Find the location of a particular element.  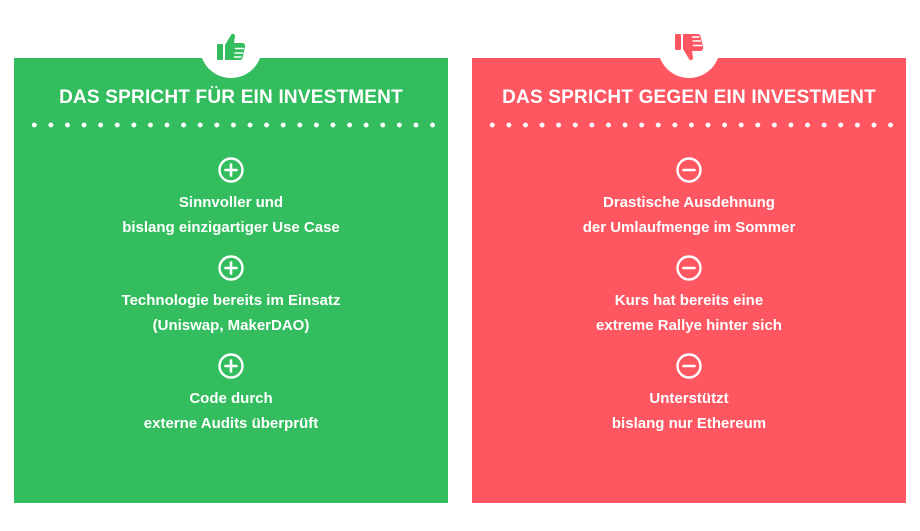

contra-badge is located at coordinates (689, 47).